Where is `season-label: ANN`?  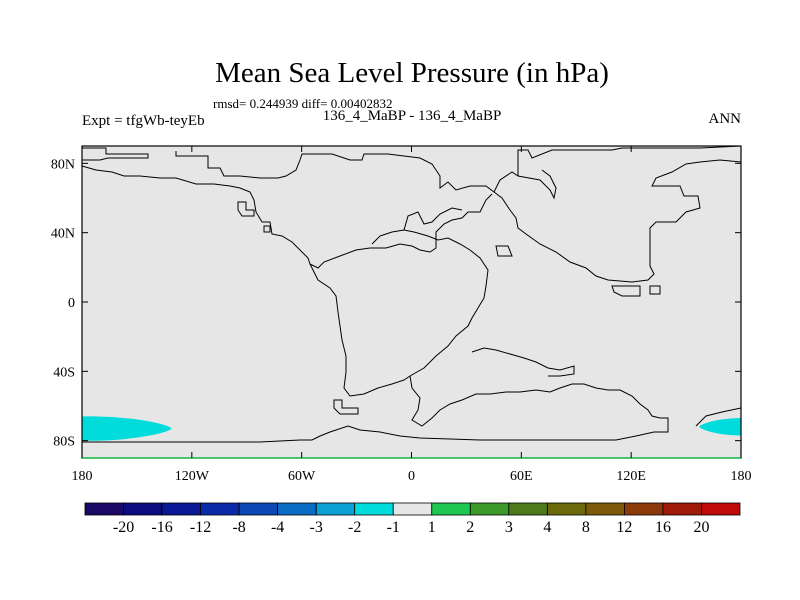
season-label: ANN is located at coordinates (725, 119).